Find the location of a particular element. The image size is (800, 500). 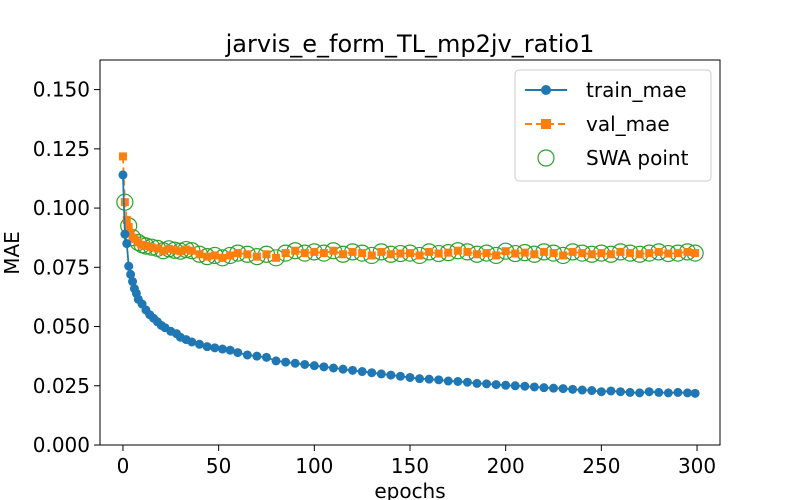

legend-train-marker is located at coordinates (546, 90).